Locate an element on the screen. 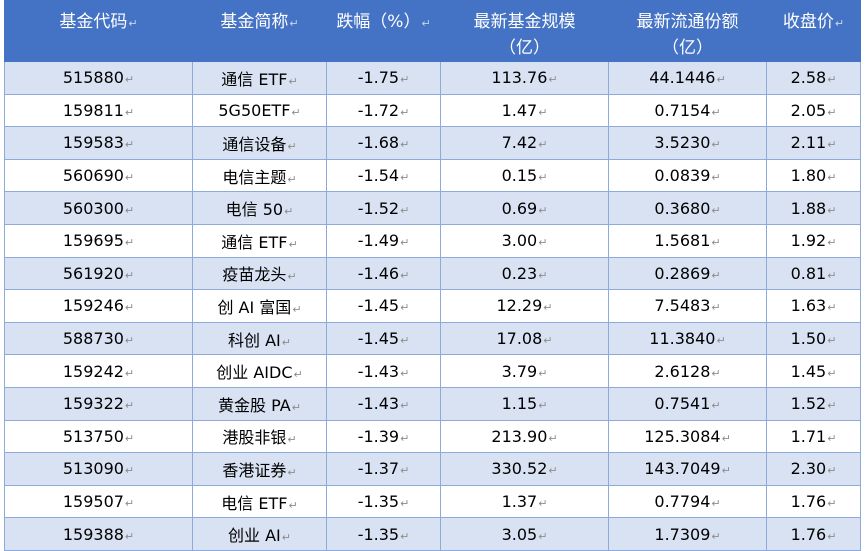 The width and height of the screenshot is (865, 551). cell-text: 2.11 is located at coordinates (808, 143).